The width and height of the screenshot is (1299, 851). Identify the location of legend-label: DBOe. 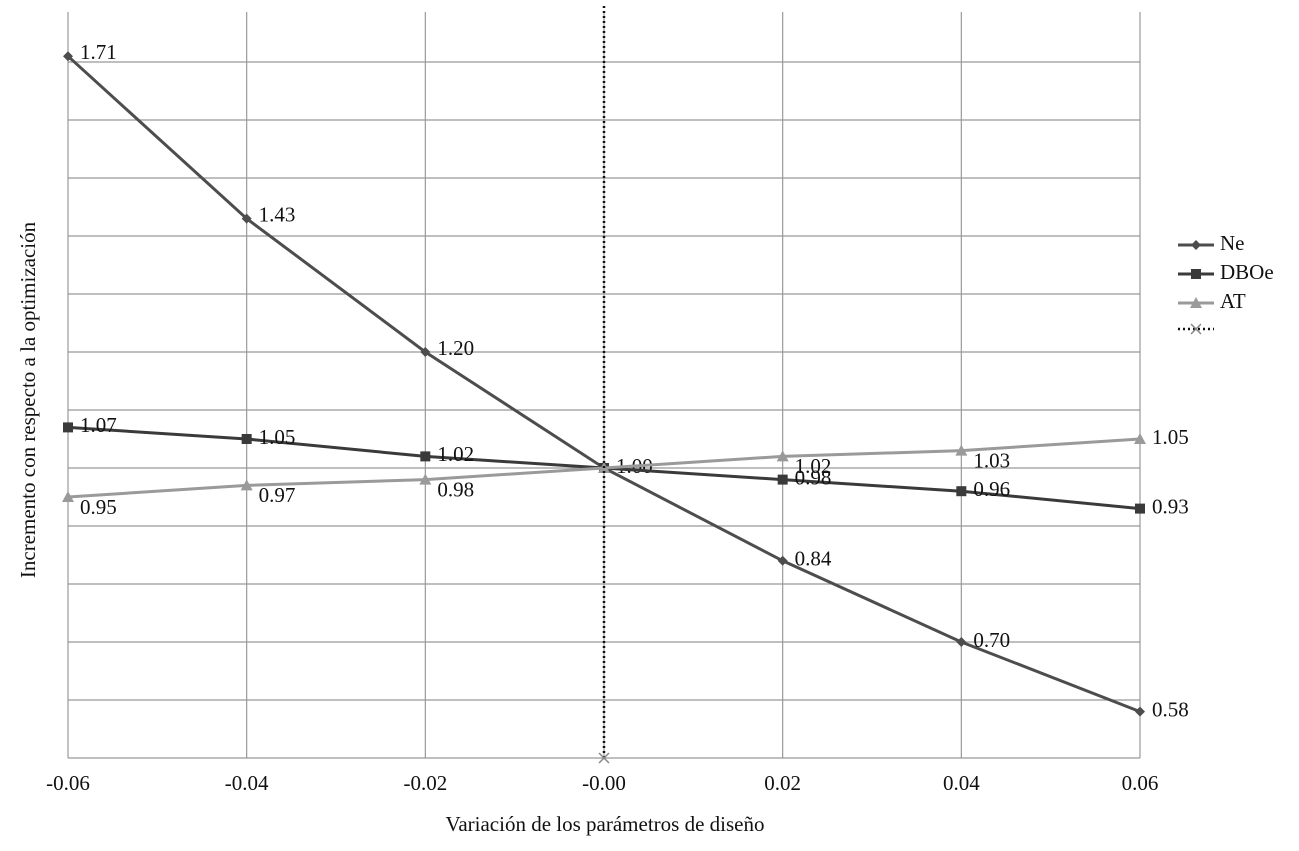
(1247, 272).